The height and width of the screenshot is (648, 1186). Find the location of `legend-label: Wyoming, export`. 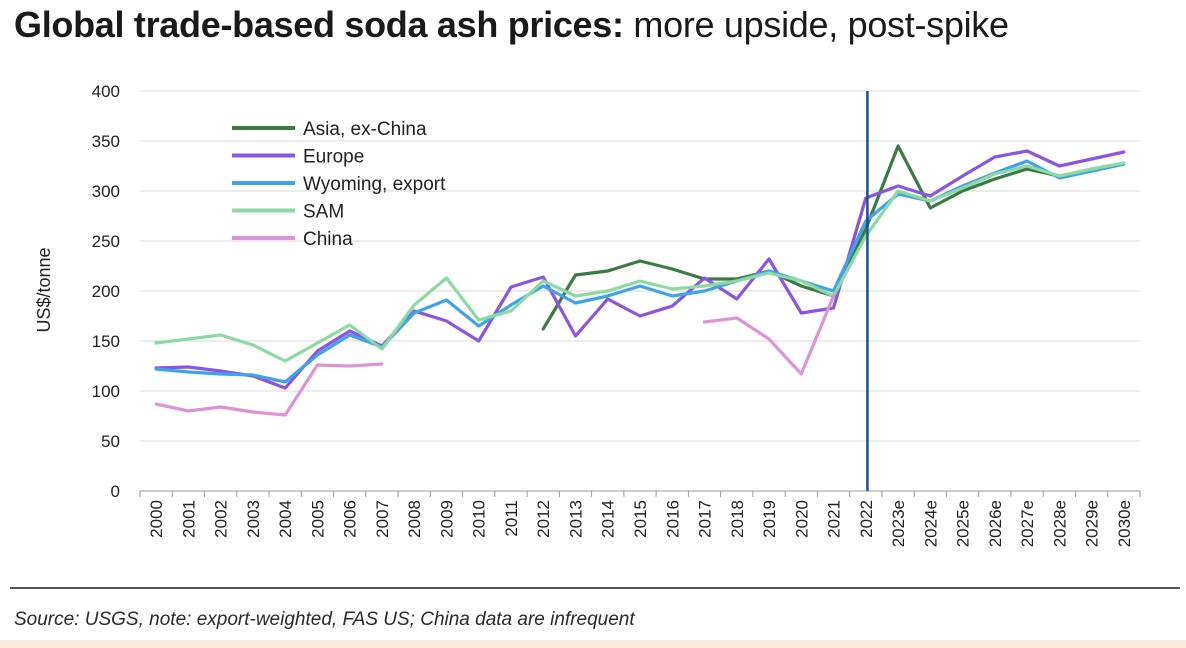

legend-label: Wyoming, export is located at coordinates (374, 184).